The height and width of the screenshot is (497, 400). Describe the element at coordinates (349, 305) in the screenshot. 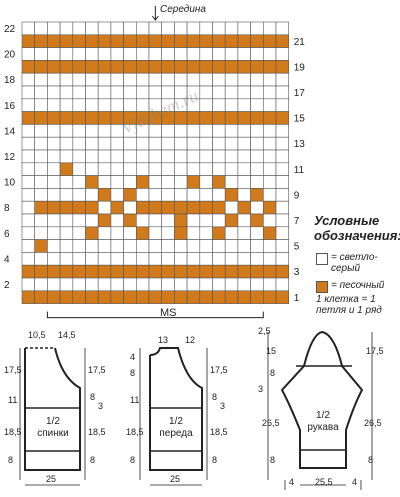

I see `legend-note: 1 клетка = 1 петля и 1 ряд` at that location.